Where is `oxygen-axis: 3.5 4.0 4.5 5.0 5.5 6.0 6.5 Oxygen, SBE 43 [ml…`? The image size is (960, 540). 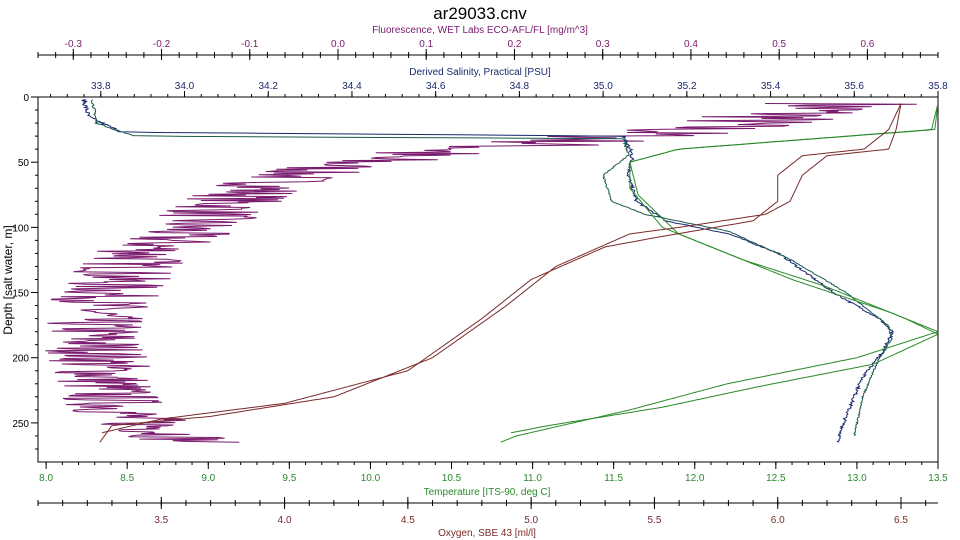
oxygen-axis: 3.5 4.0 4.5 5.0 5.5 6.0 6.5 Oxygen, SBE 43 [ml… is located at coordinates (487, 518).